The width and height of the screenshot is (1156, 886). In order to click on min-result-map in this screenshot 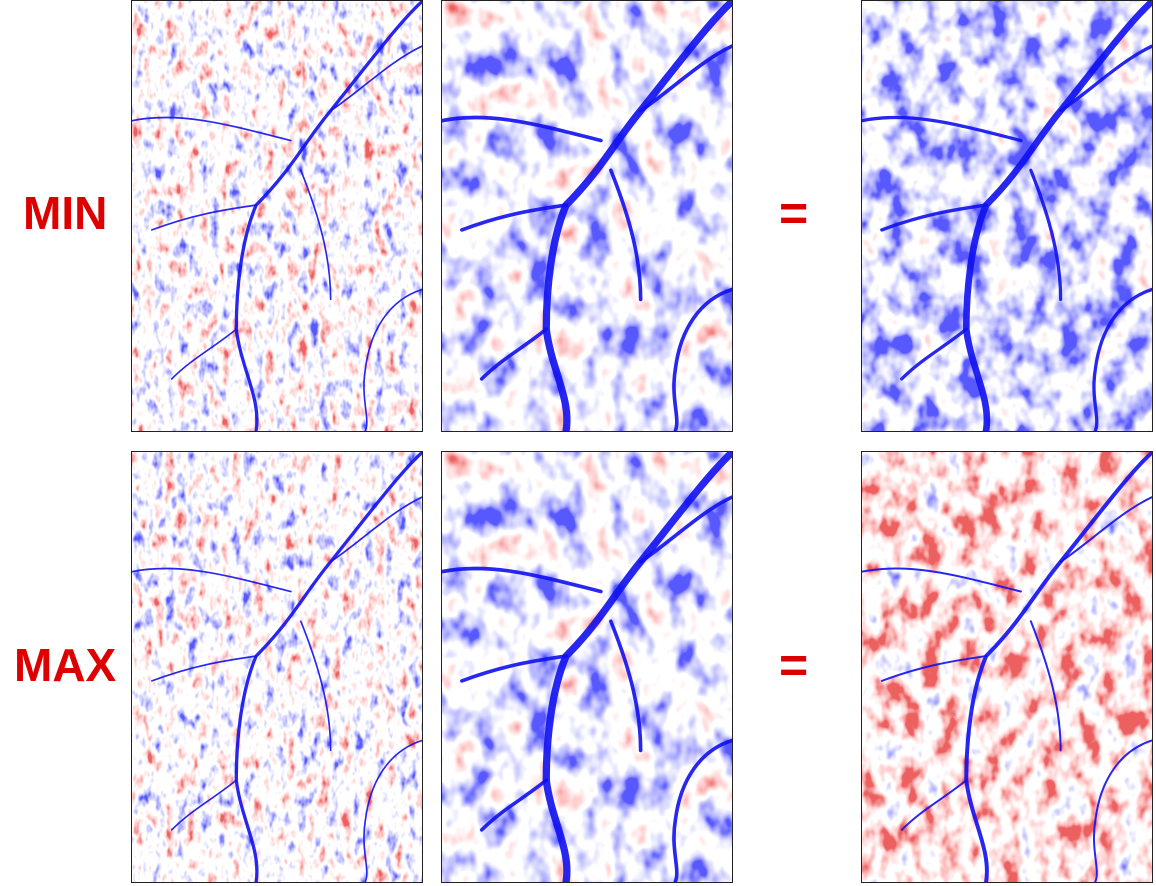, I will do `click(1007, 216)`.